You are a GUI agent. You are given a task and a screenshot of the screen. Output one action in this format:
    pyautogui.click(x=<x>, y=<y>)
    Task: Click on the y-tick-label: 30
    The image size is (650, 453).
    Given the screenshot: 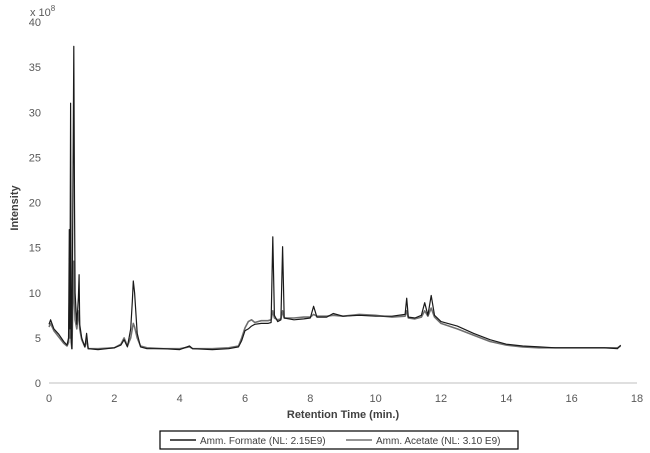 What is the action you would take?
    pyautogui.click(x=35, y=113)
    